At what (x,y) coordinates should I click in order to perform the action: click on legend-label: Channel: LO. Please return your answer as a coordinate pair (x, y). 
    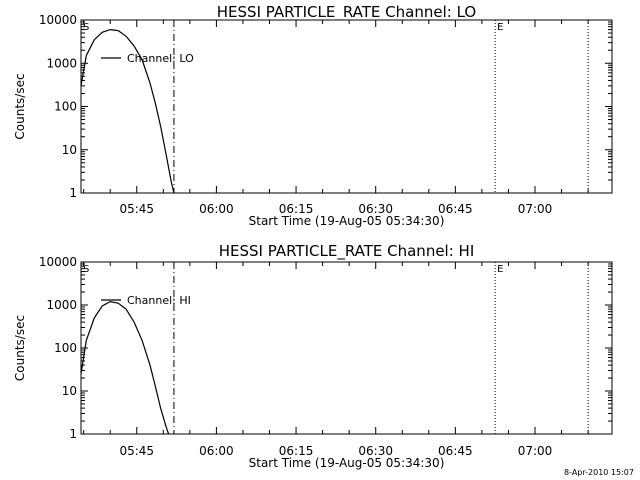
    Looking at the image, I should click on (160, 58).